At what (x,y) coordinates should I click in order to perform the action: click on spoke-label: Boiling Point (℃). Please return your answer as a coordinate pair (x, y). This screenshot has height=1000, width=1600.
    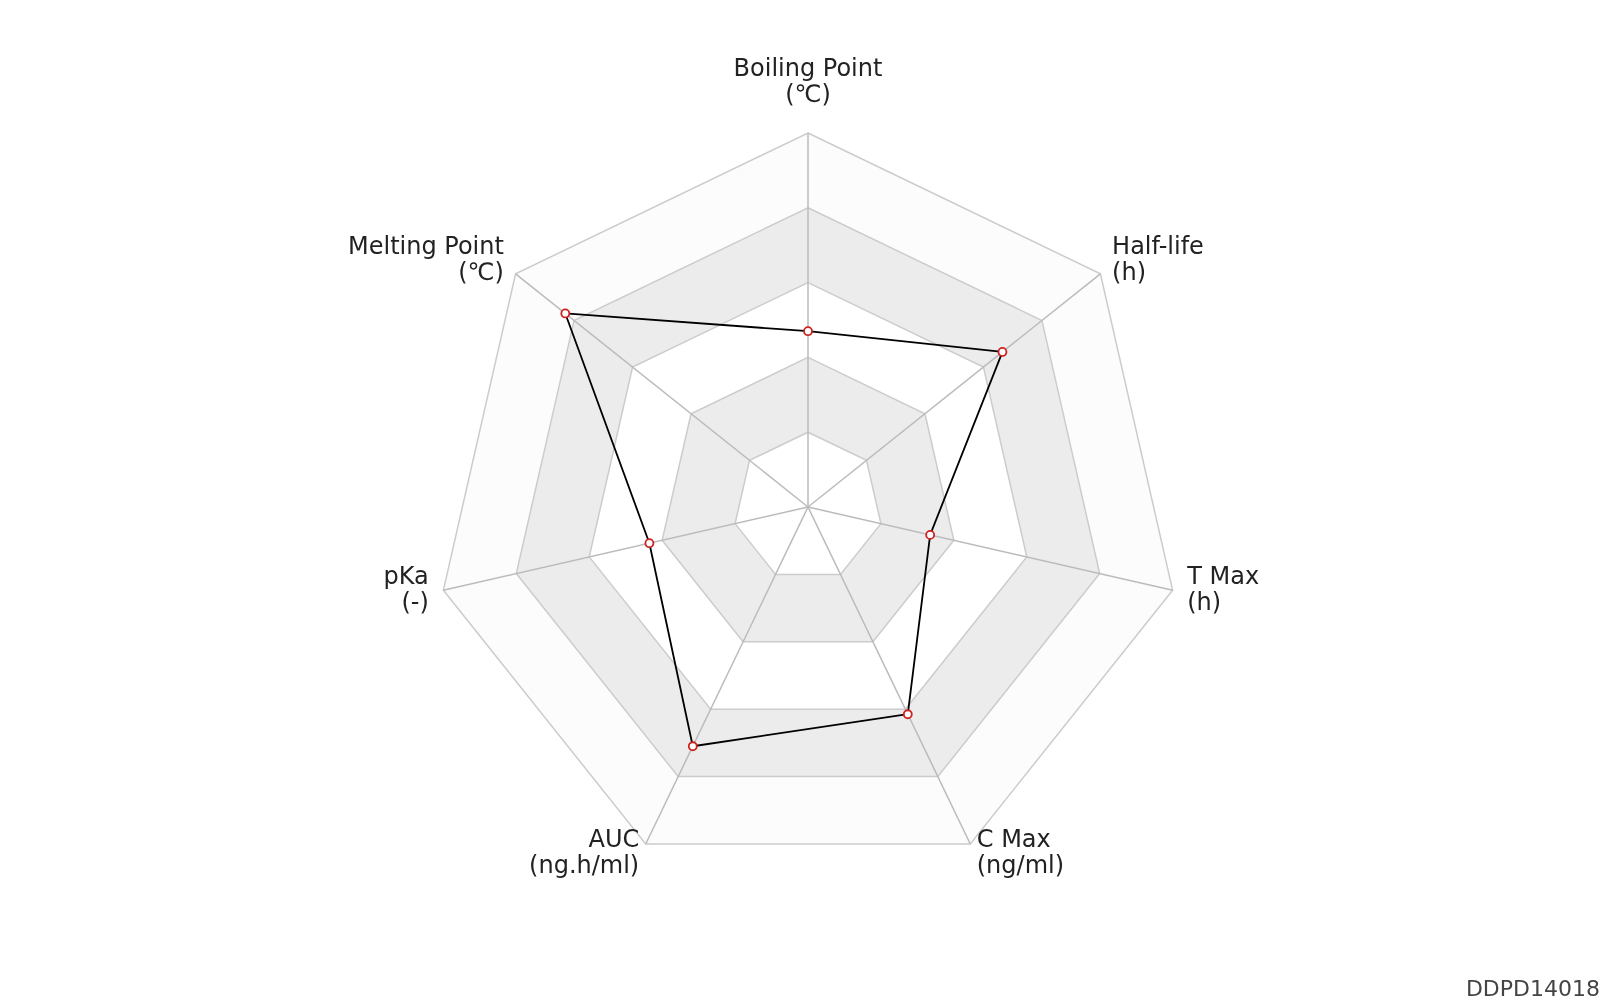
    Looking at the image, I should click on (808, 81).